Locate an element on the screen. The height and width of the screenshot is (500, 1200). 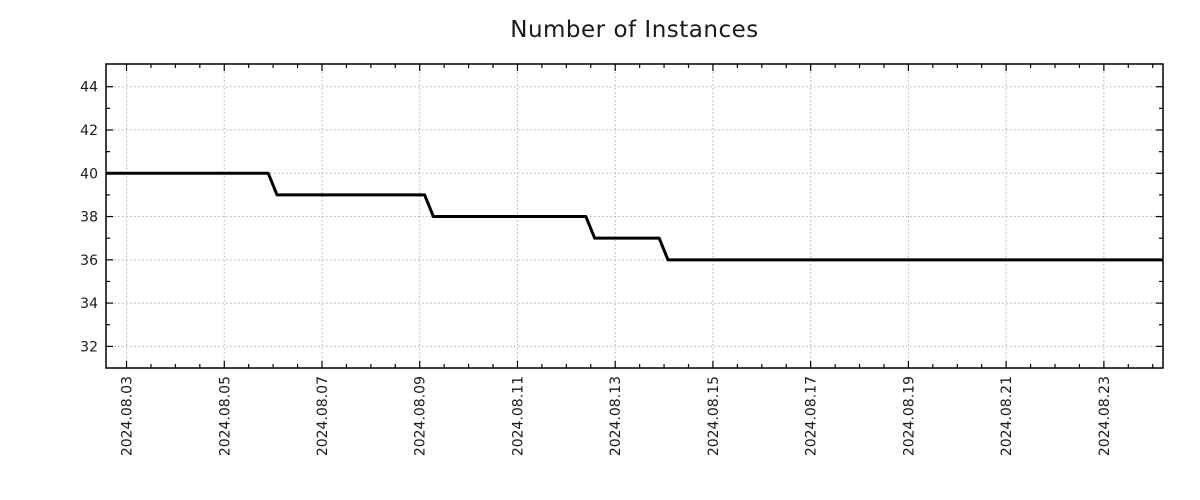
y-tick-label: 42 is located at coordinates (89, 131).